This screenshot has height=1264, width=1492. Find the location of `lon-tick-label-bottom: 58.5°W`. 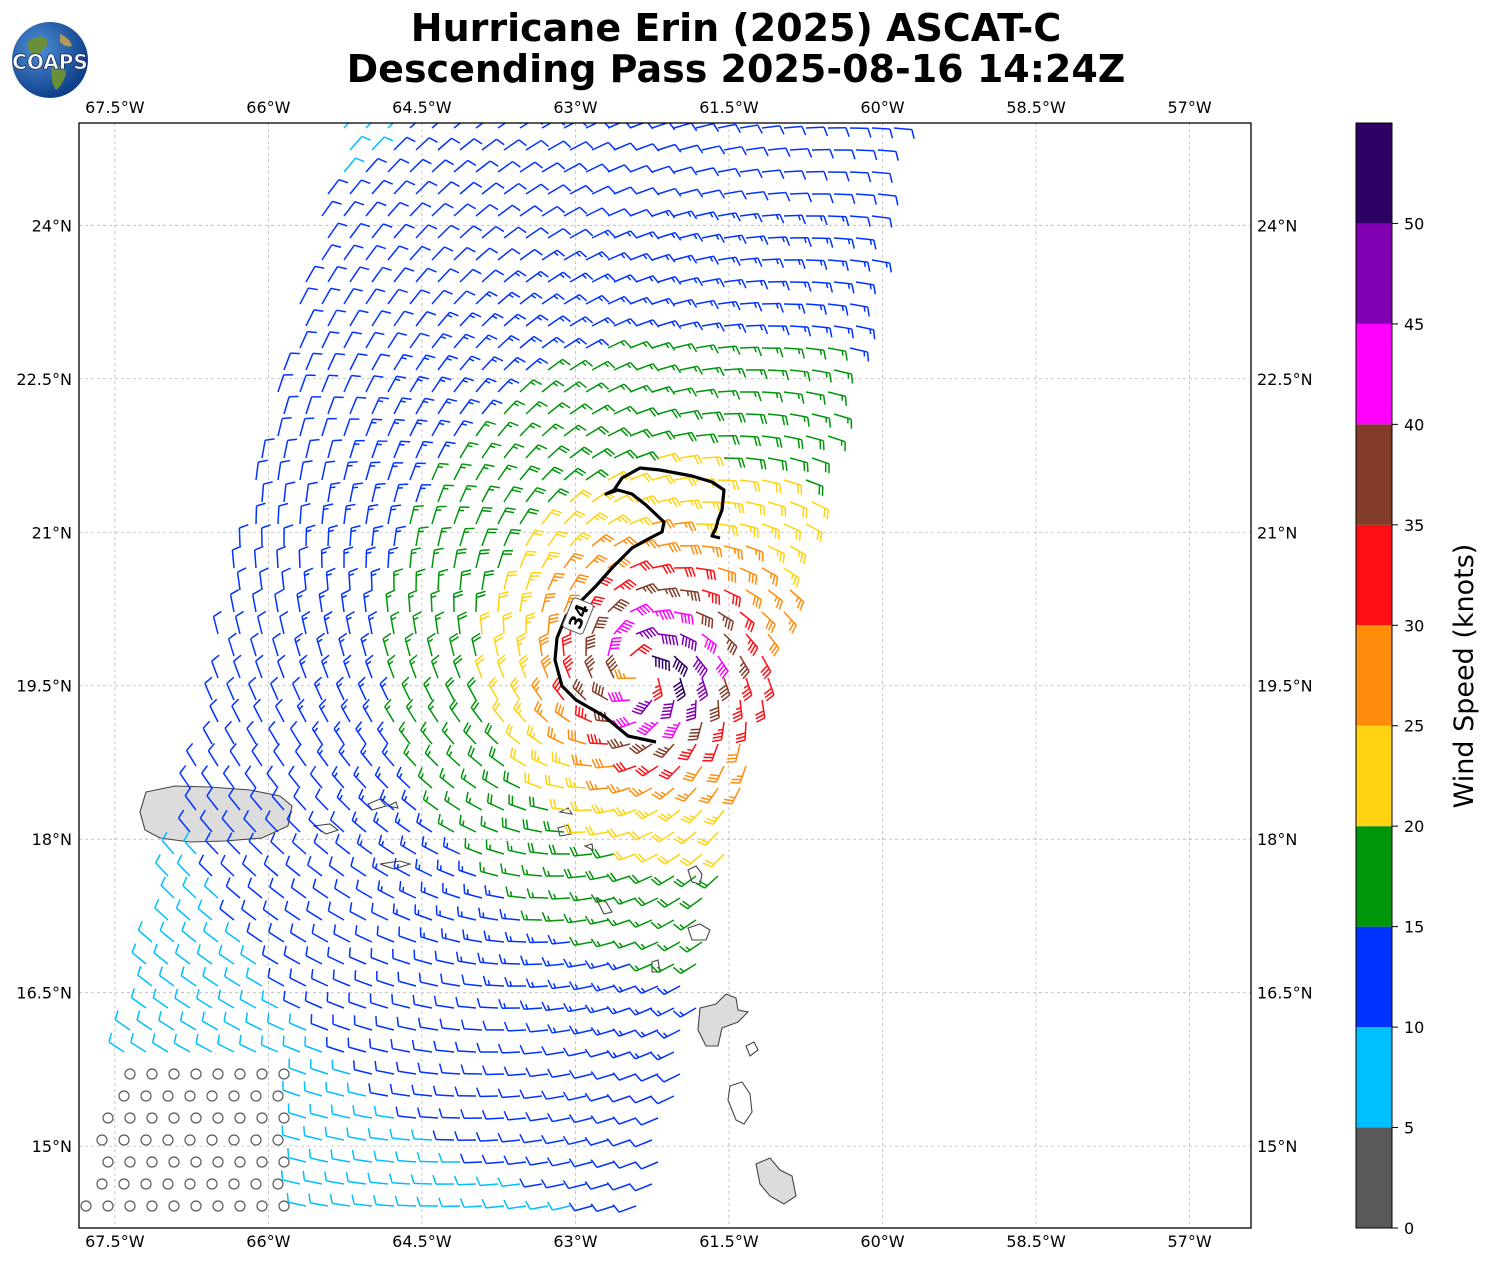

lon-tick-label-bottom: 58.5°W is located at coordinates (1036, 1241).